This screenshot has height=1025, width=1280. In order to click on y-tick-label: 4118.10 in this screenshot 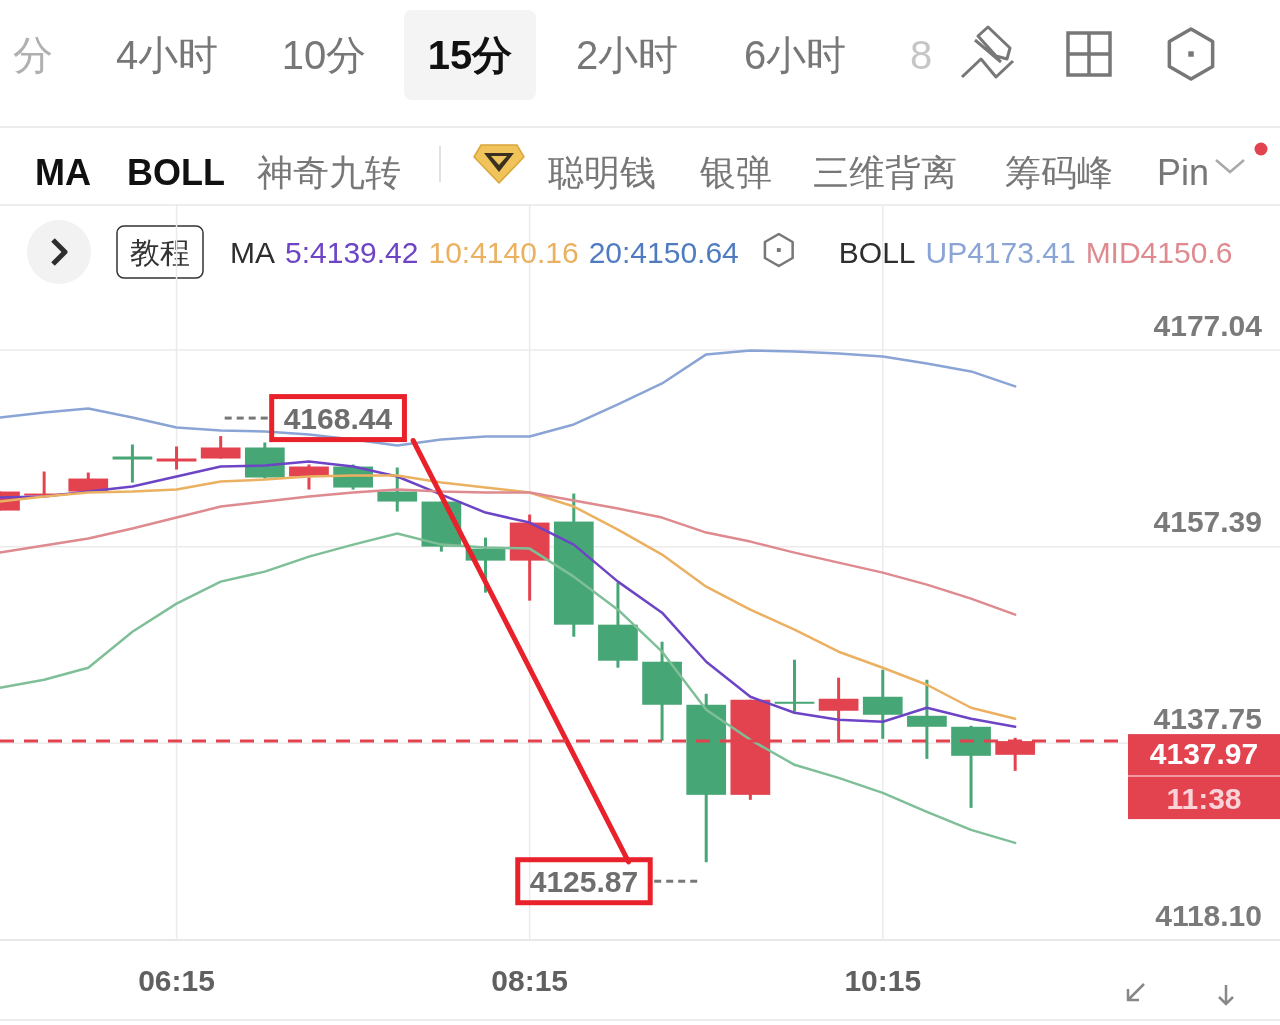, I will do `click(1208, 915)`.